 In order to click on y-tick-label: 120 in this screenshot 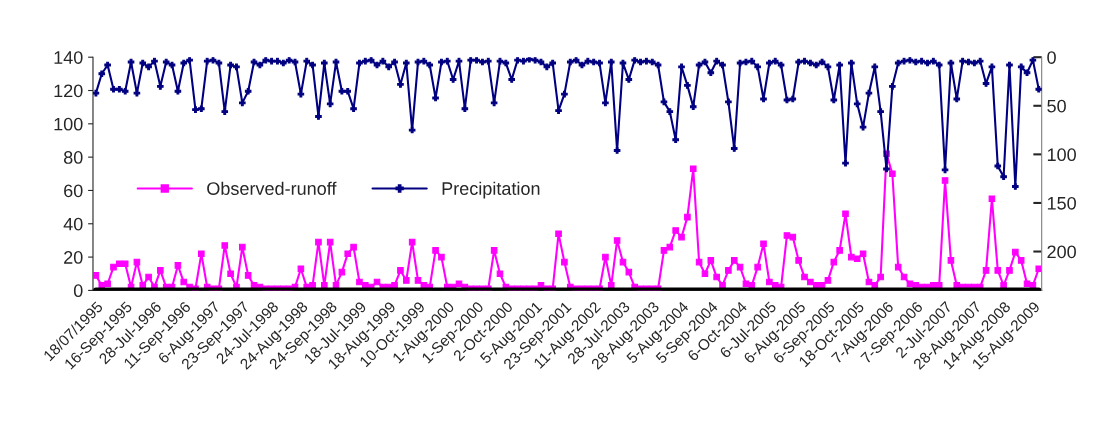, I will do `click(68, 91)`.